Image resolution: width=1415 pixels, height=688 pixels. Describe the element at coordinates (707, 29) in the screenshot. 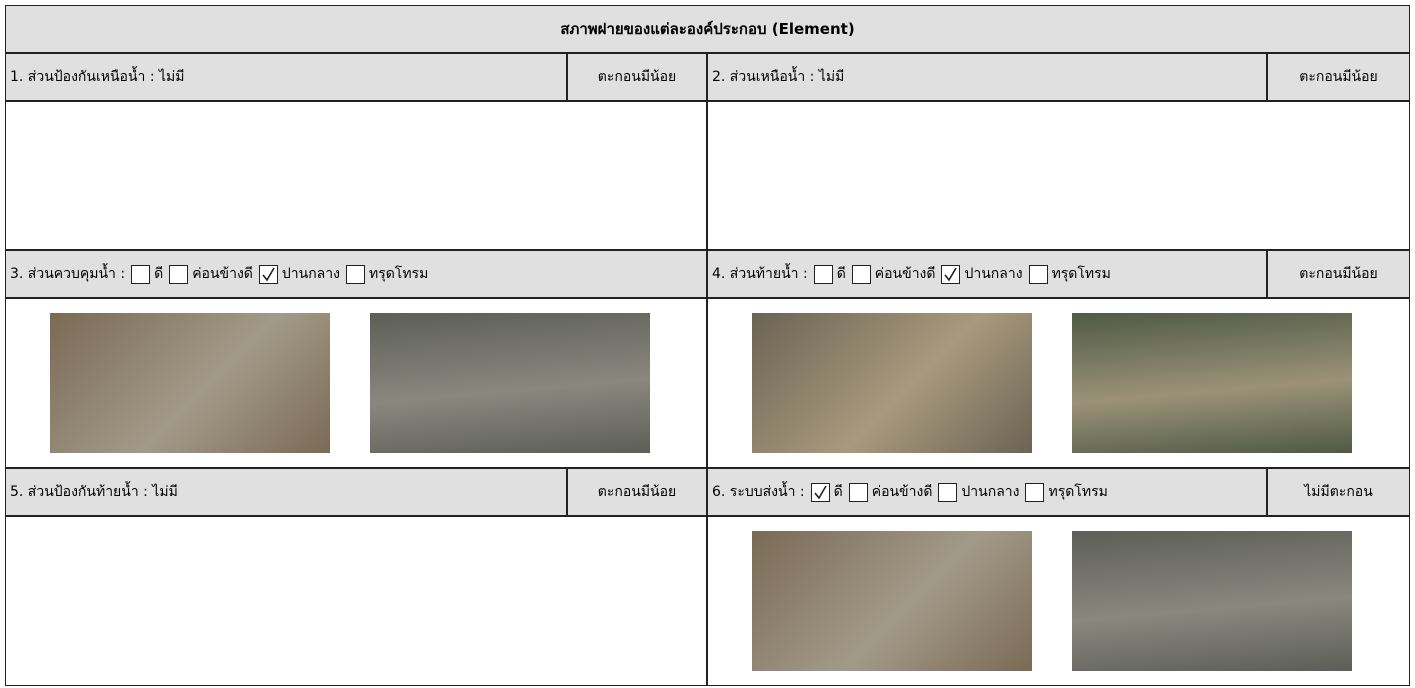

I see `header-title: สภาพฝายของแต่ละองค์ประกอบ (Element)` at that location.